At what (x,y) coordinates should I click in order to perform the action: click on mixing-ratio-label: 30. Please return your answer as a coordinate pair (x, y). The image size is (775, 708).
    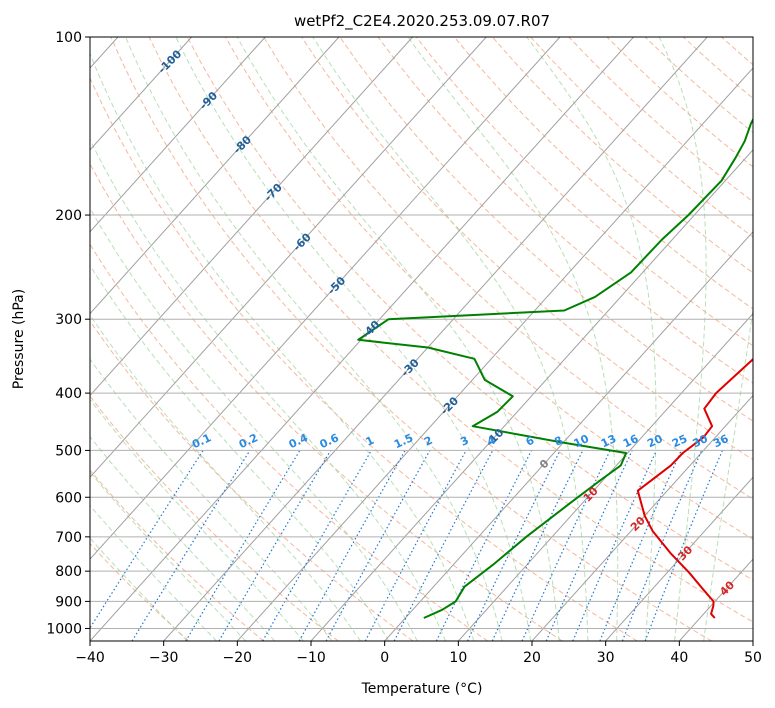
    Looking at the image, I should click on (701, 441).